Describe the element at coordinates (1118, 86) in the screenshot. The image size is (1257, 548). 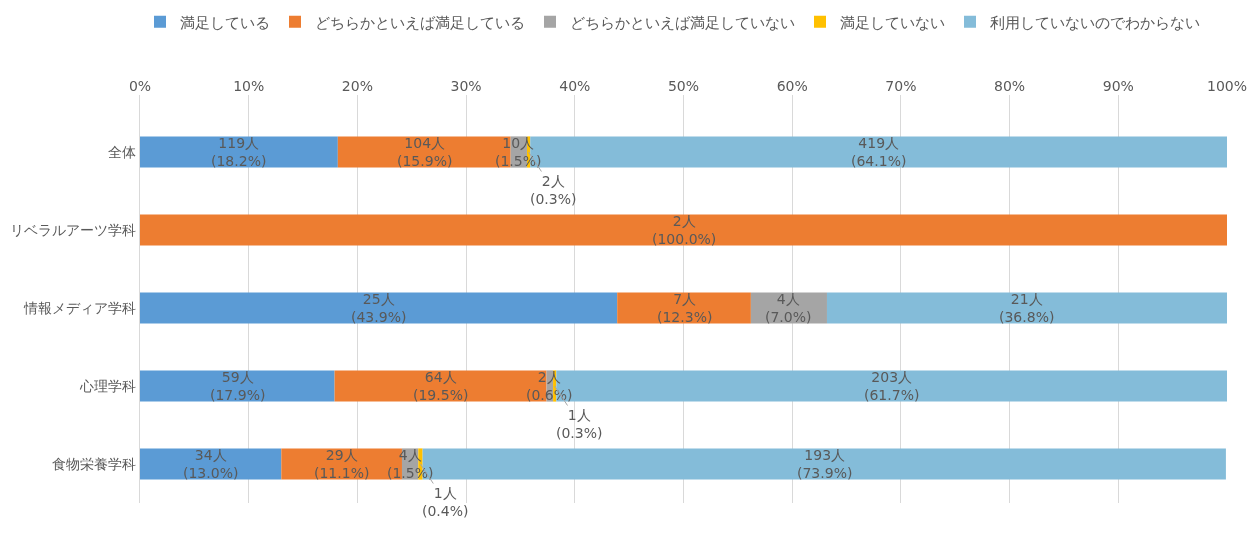
I see `x-tick-label: 90%` at that location.